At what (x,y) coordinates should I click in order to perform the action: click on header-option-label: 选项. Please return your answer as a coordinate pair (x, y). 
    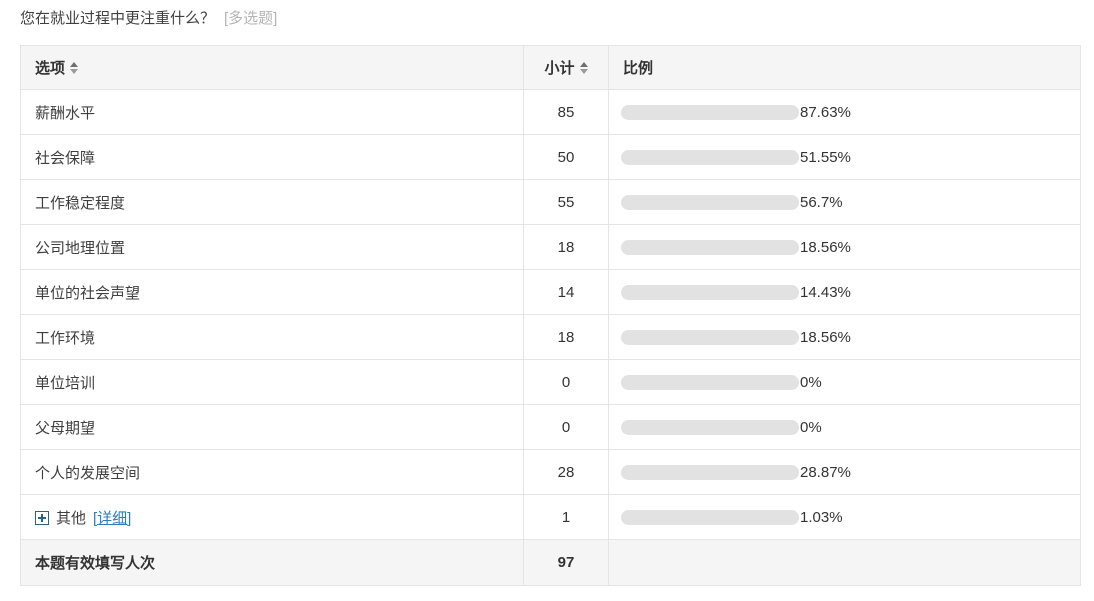
    Looking at the image, I should click on (50, 68).